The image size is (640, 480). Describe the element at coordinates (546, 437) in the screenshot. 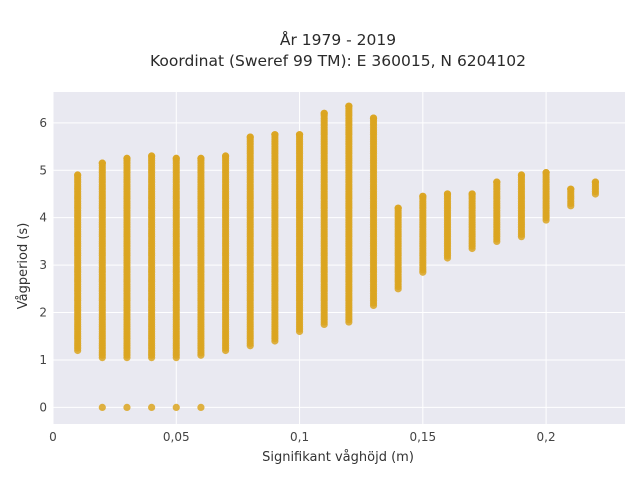

I see `x-tick-label: 0,2` at that location.